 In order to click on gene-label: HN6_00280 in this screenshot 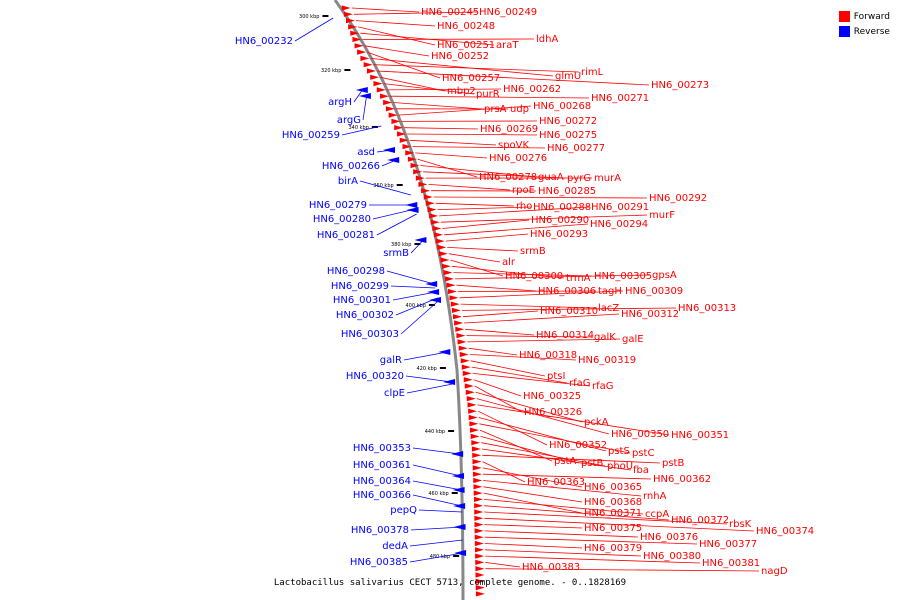, I will do `click(342, 219)`.